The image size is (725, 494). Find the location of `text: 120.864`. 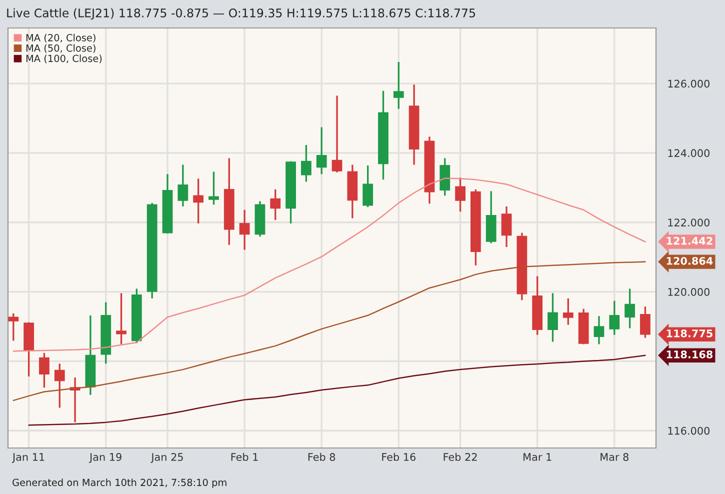

text: 120.864 is located at coordinates (689, 260).